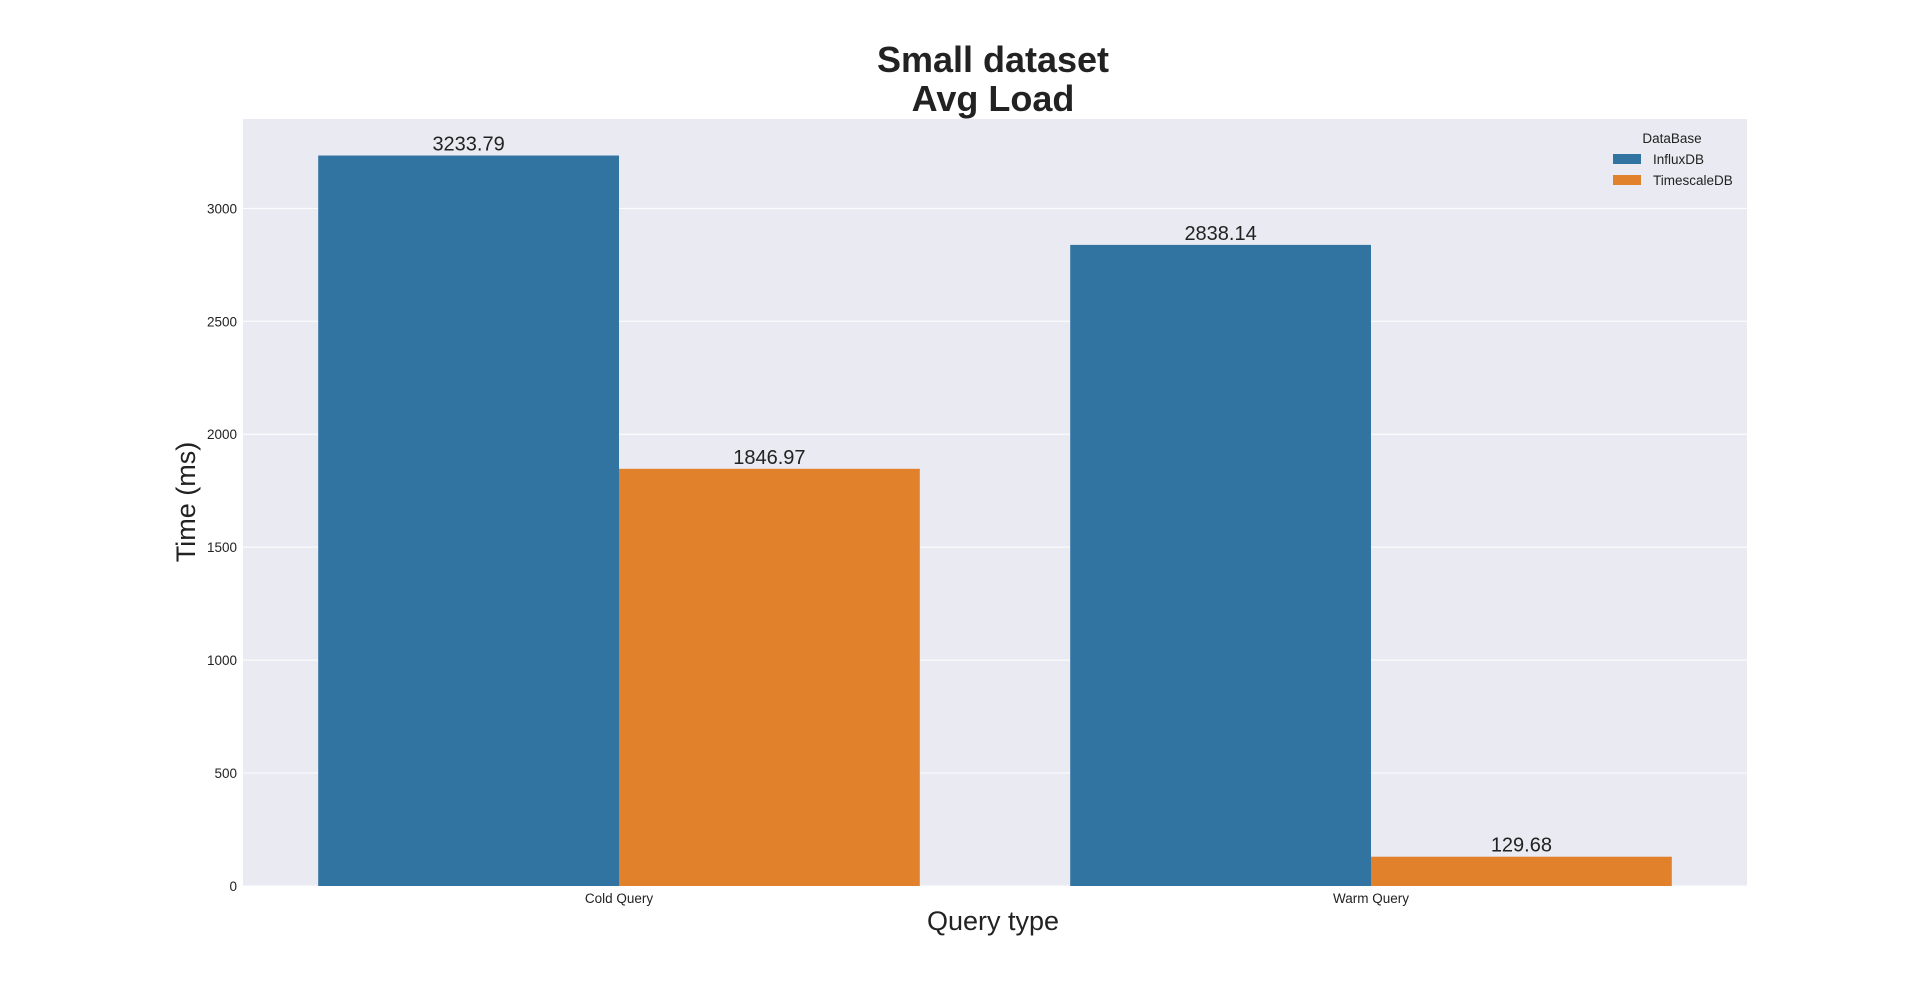 The width and height of the screenshot is (1920, 985). What do you see at coordinates (468, 145) in the screenshot?
I see `data-label: 3233.79` at bounding box center [468, 145].